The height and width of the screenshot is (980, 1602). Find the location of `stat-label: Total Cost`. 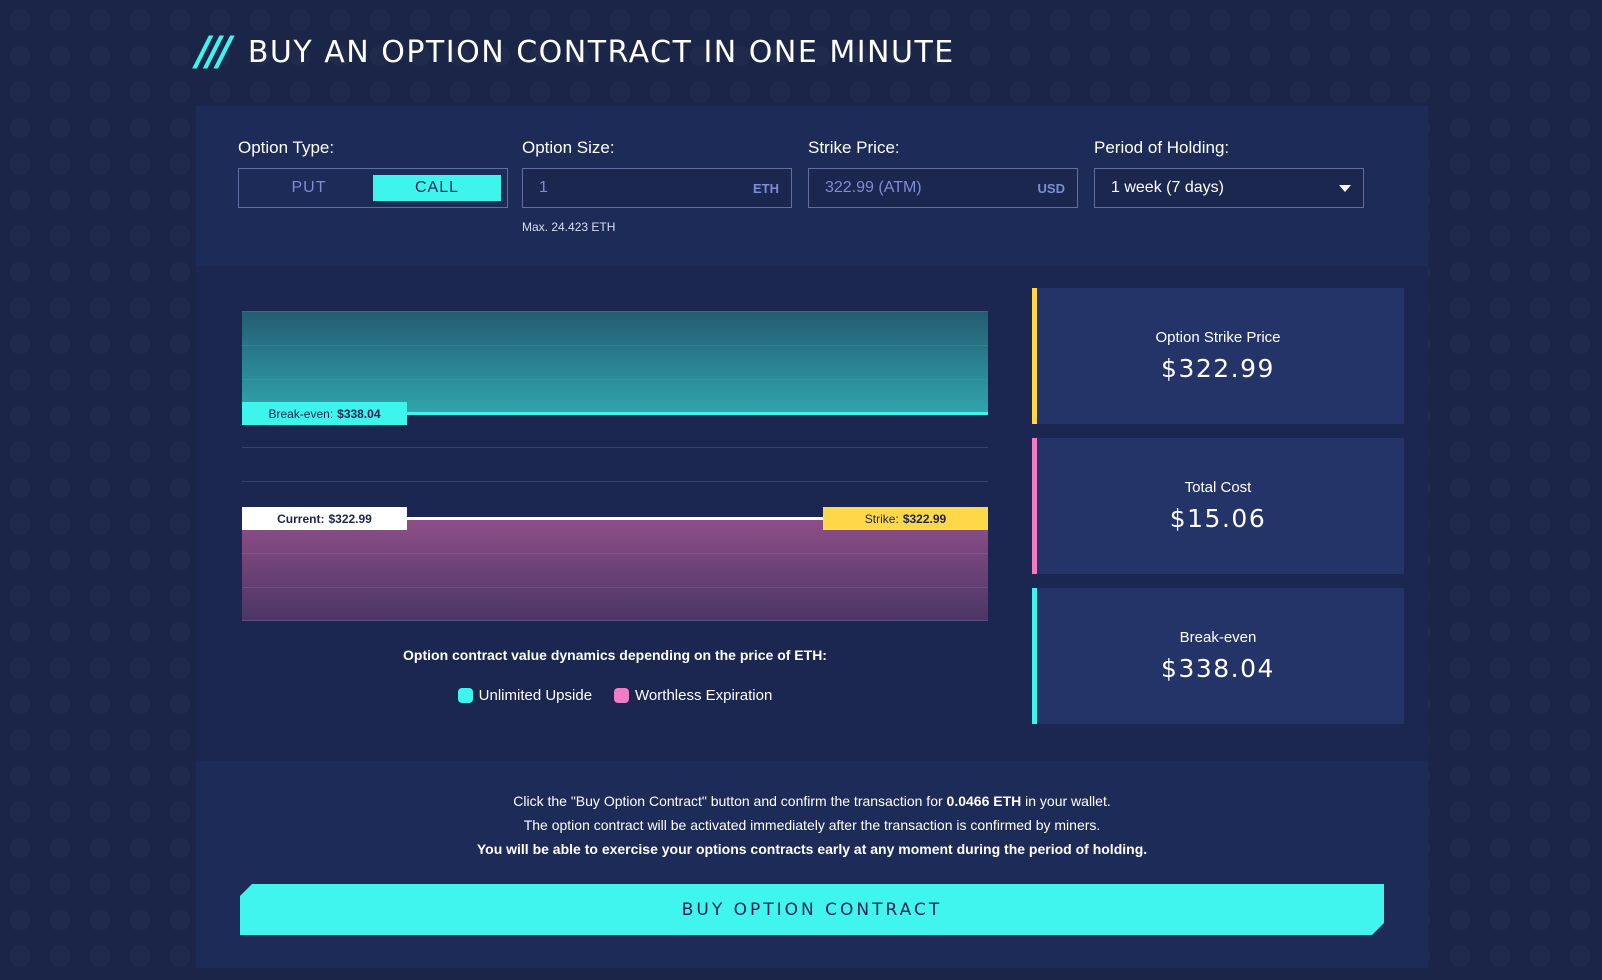

stat-label: Total Cost is located at coordinates (1218, 487).